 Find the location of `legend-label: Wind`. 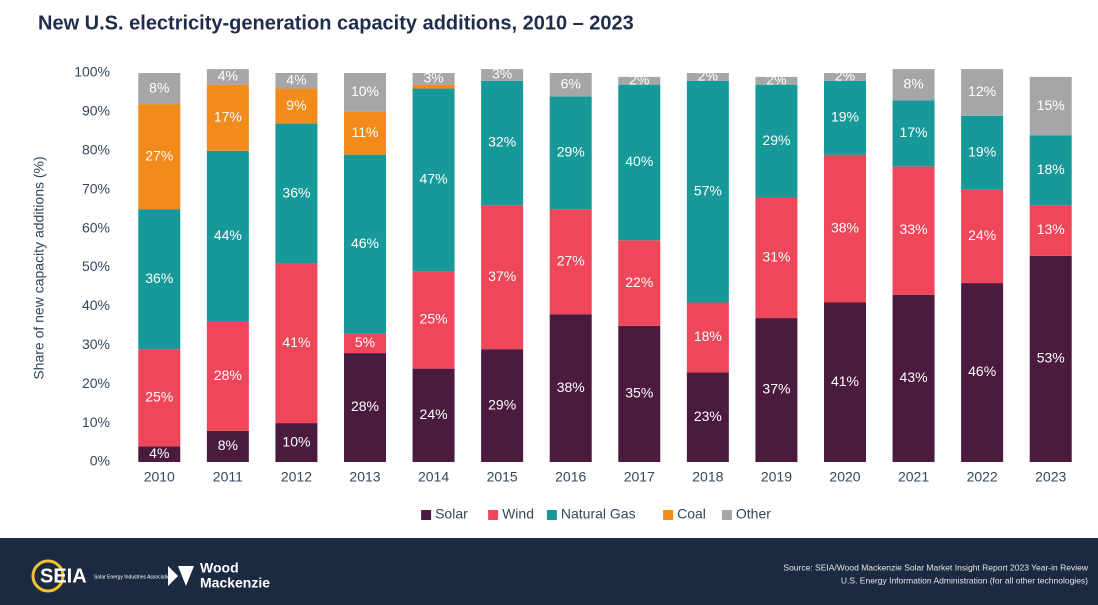

legend-label: Wind is located at coordinates (518, 514).